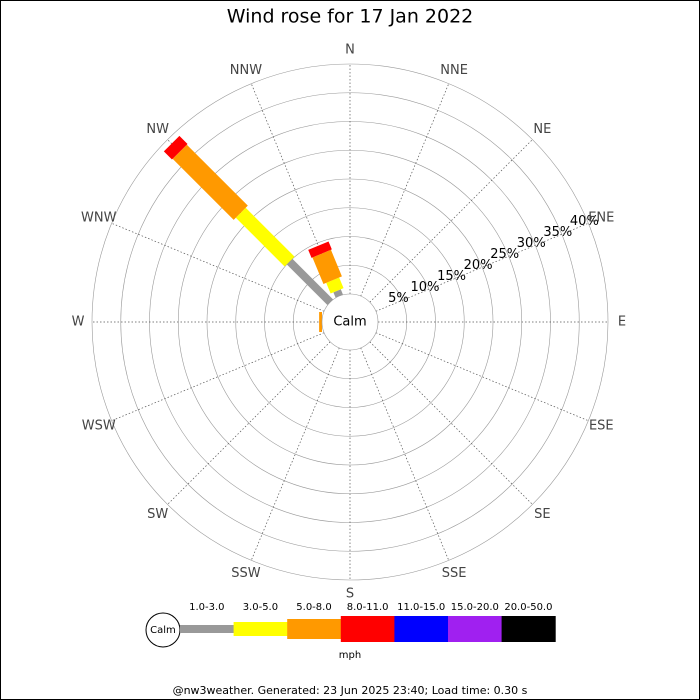 The width and height of the screenshot is (700, 700). Describe the element at coordinates (350, 17) in the screenshot. I see `chart-title: Wind rose for 17 Jan 2022` at that location.